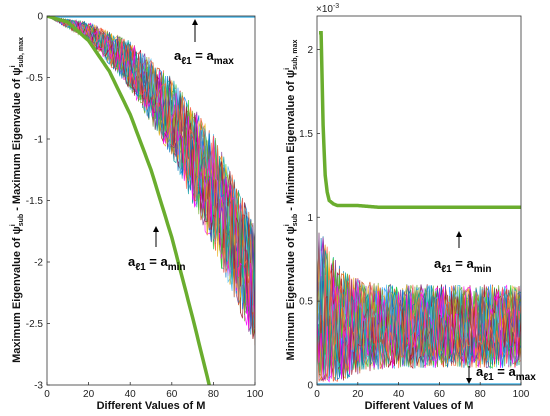 The width and height of the screenshot is (550, 416). I want to click on right-ylabel-part1: Minimum Eigenvalue of ψ, so click(291, 293).